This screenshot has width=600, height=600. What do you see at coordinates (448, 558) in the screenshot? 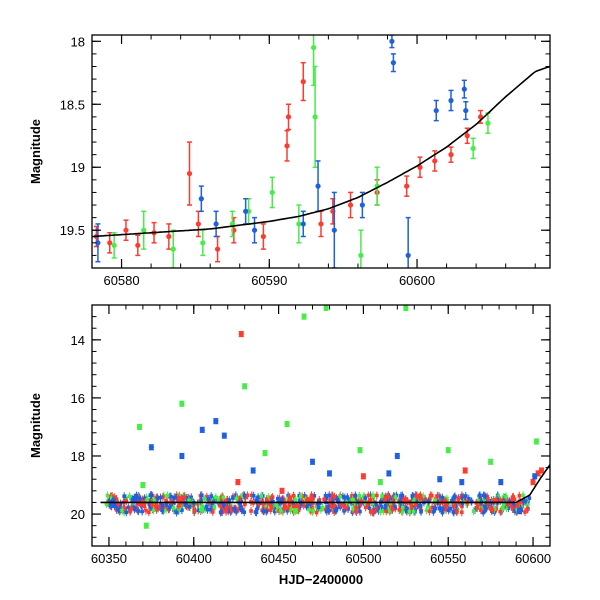
I see `x-tick-label: 60550` at bounding box center [448, 558].